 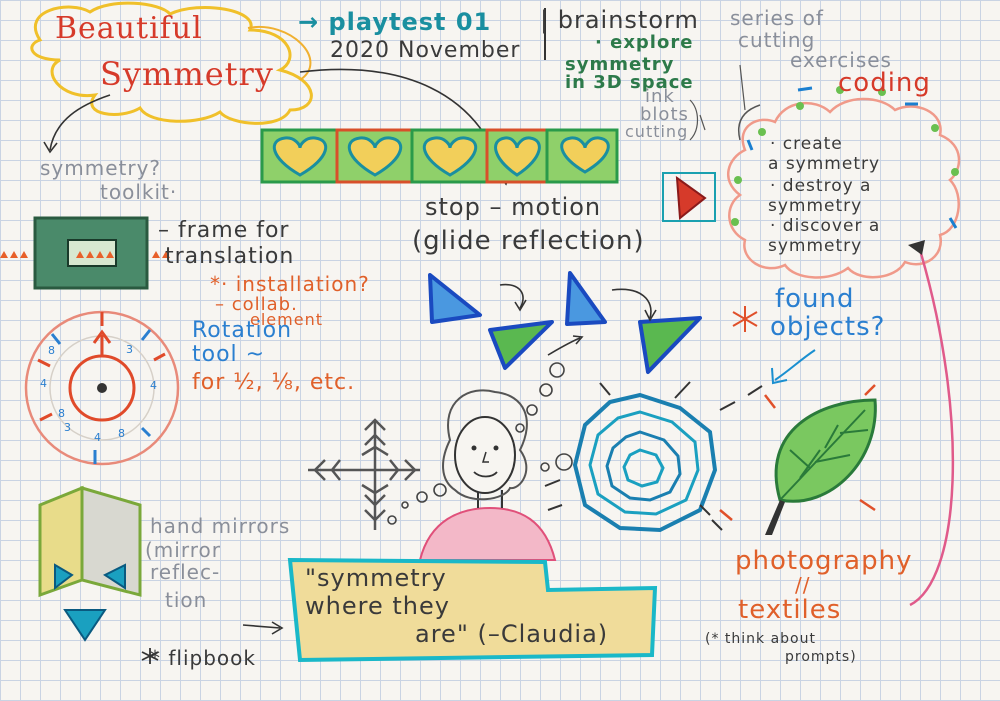 What do you see at coordinates (80, 122) in the screenshot?
I see `arrow-title-toolkit` at bounding box center [80, 122].